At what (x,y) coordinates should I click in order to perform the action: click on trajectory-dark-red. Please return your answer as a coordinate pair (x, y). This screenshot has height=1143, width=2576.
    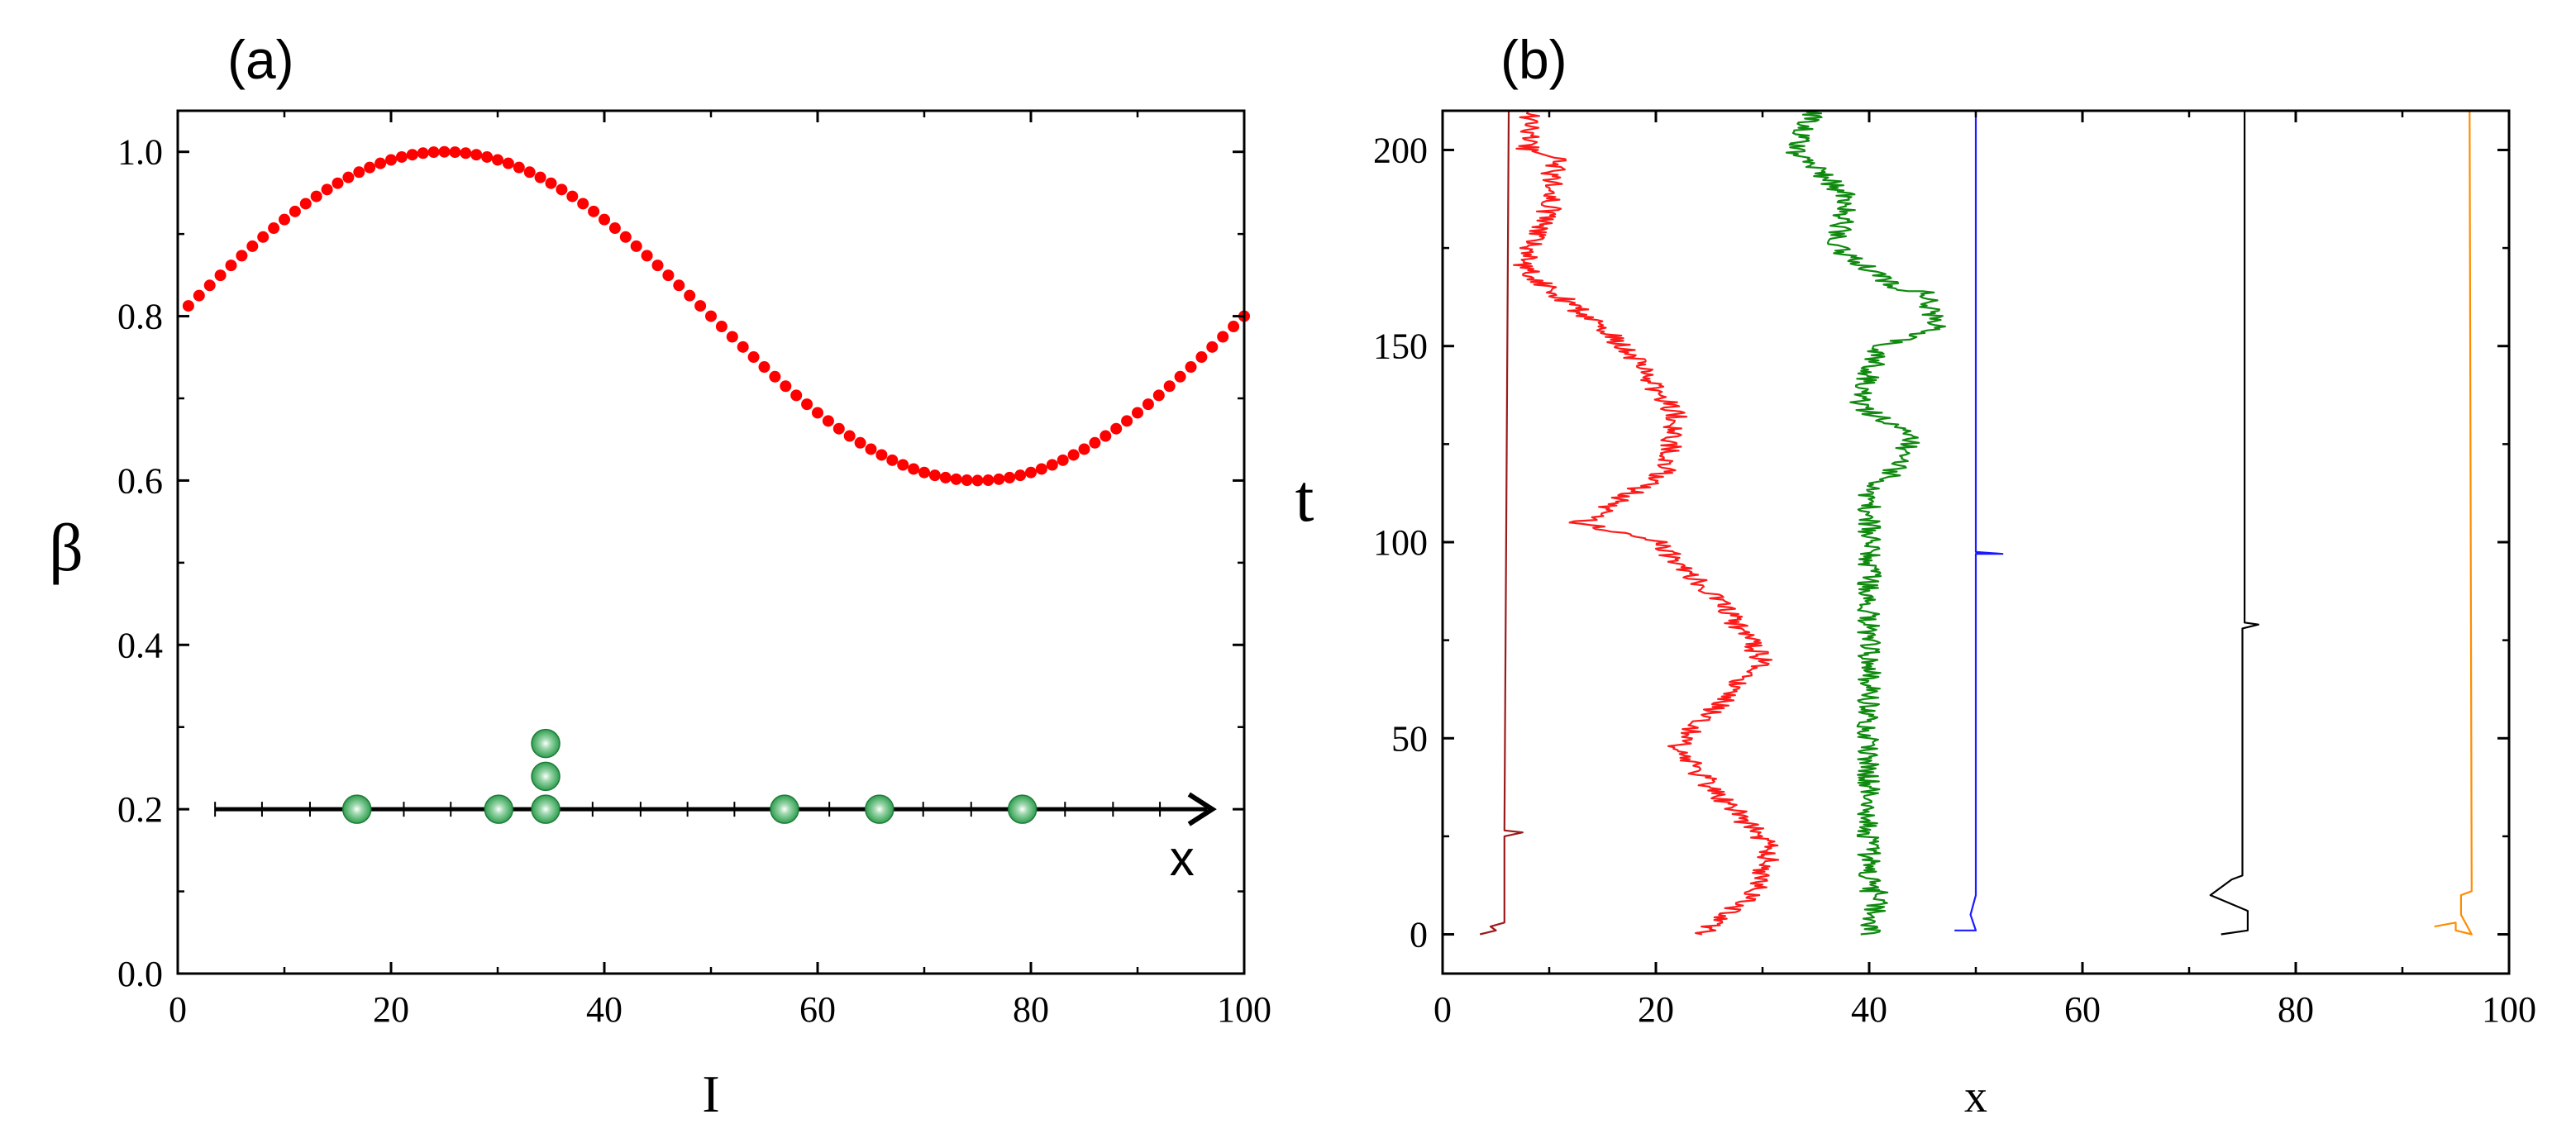
    Looking at the image, I should click on (1501, 523).